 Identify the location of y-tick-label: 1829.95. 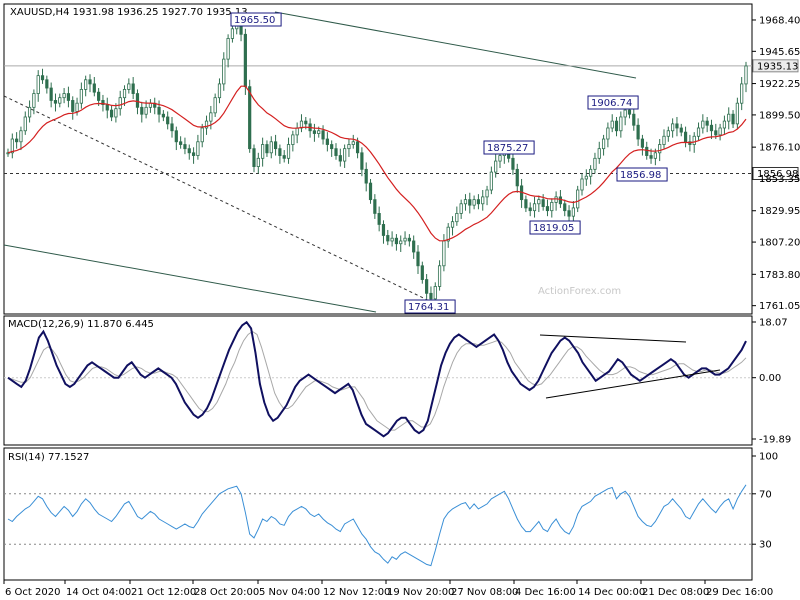
(779, 211).